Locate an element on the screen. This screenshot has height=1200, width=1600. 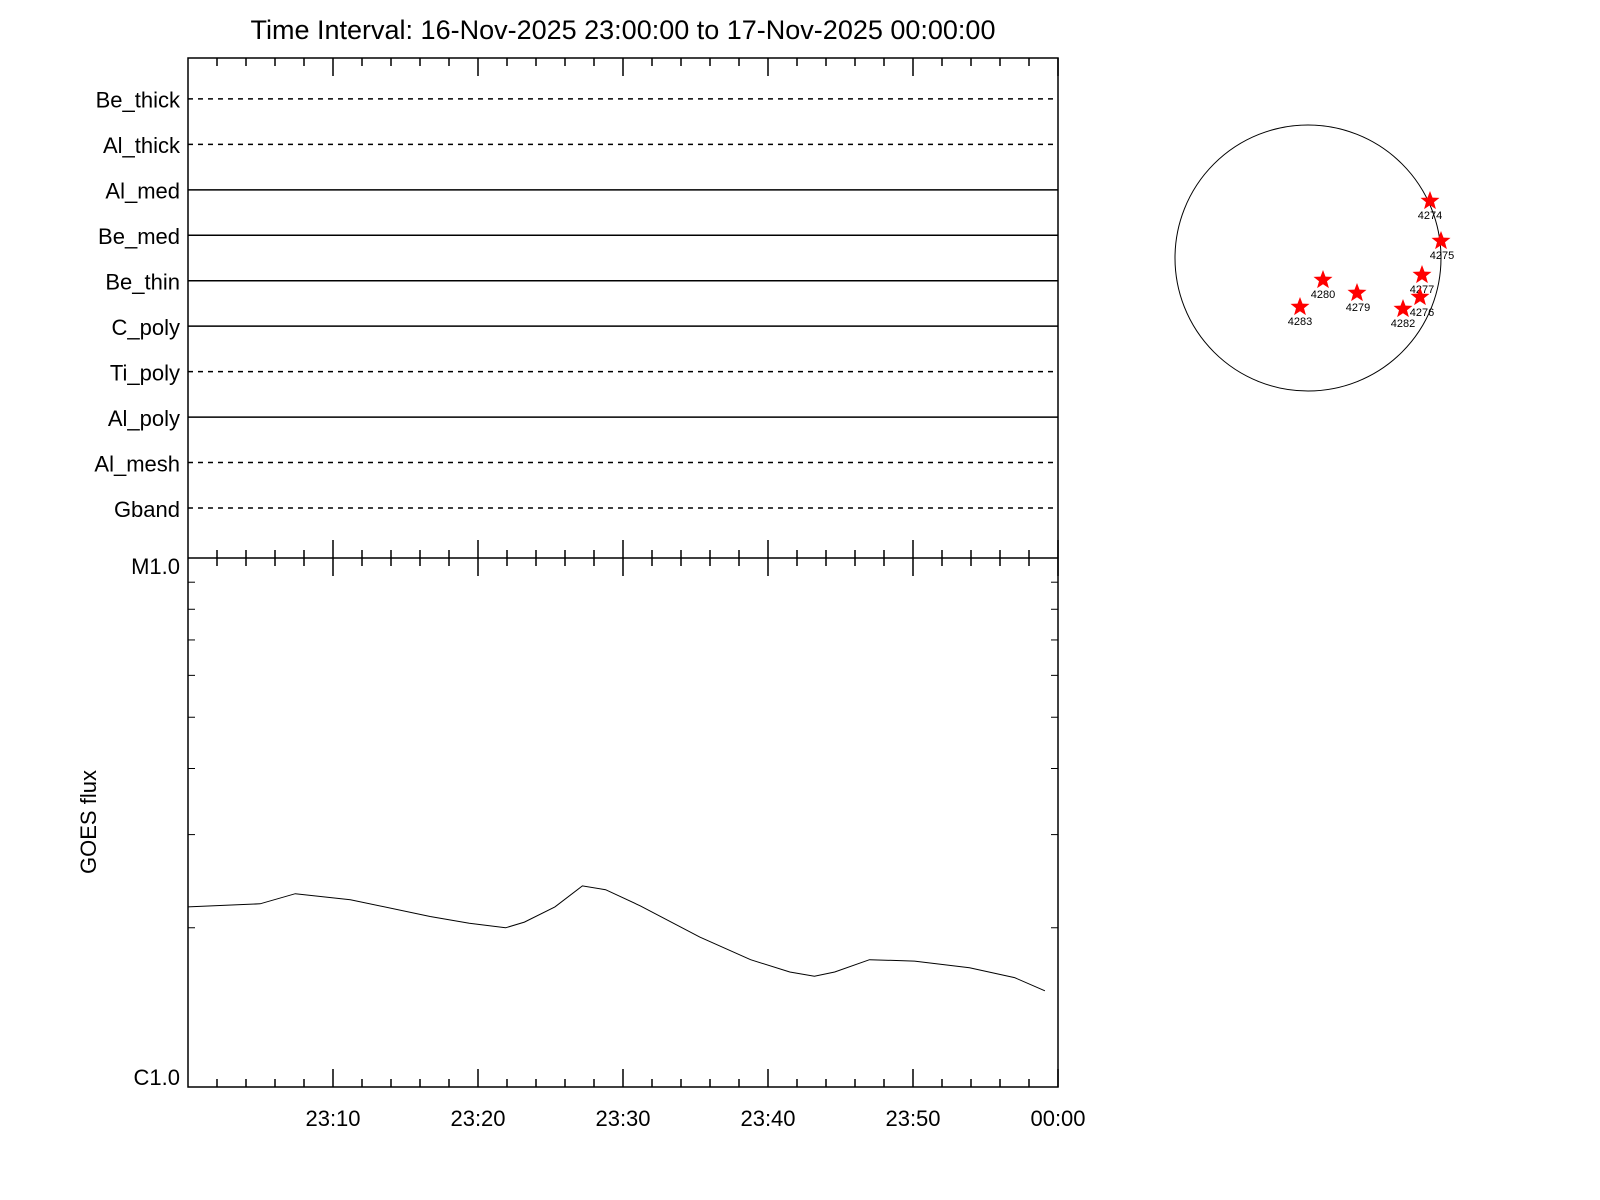
channel-label: Al_med is located at coordinates (142, 191).